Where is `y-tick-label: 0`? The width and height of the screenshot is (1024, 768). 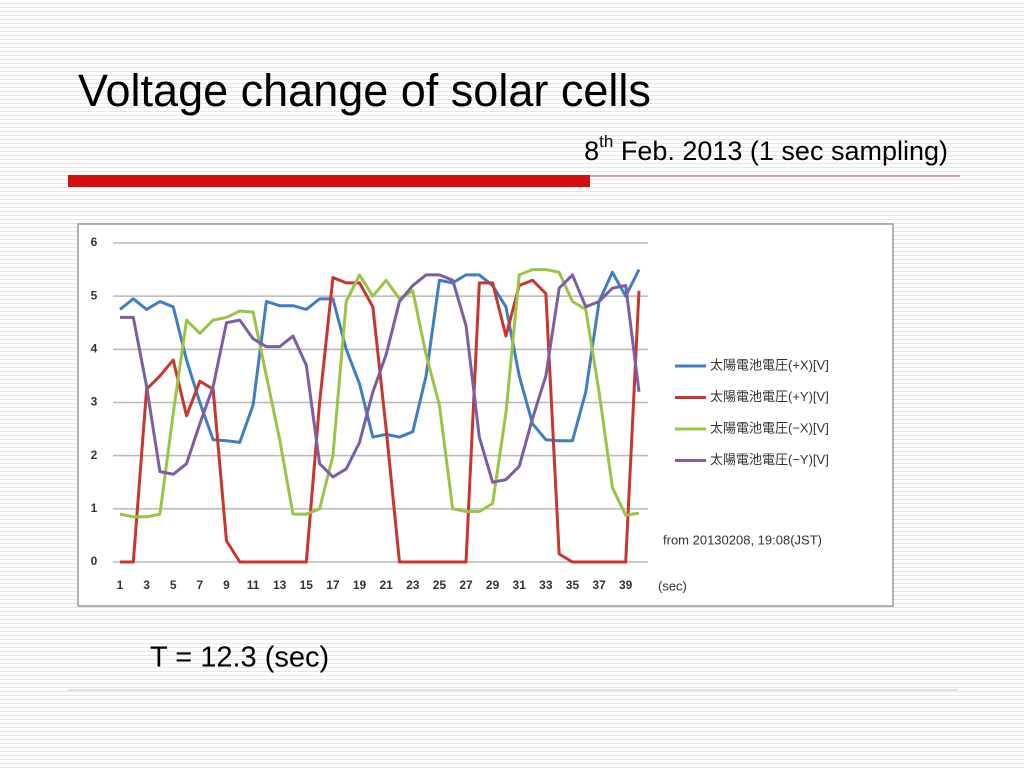 y-tick-label: 0 is located at coordinates (94, 561).